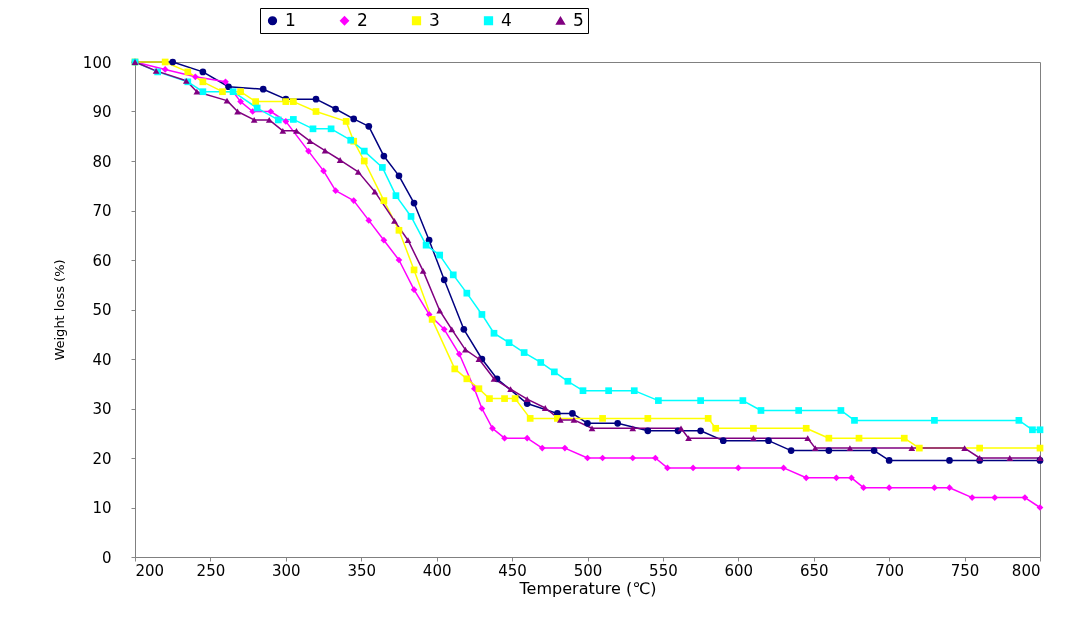 This screenshot has height=636, width=1081. Describe the element at coordinates (102, 359) in the screenshot. I see `y-tick-label: 40` at that location.